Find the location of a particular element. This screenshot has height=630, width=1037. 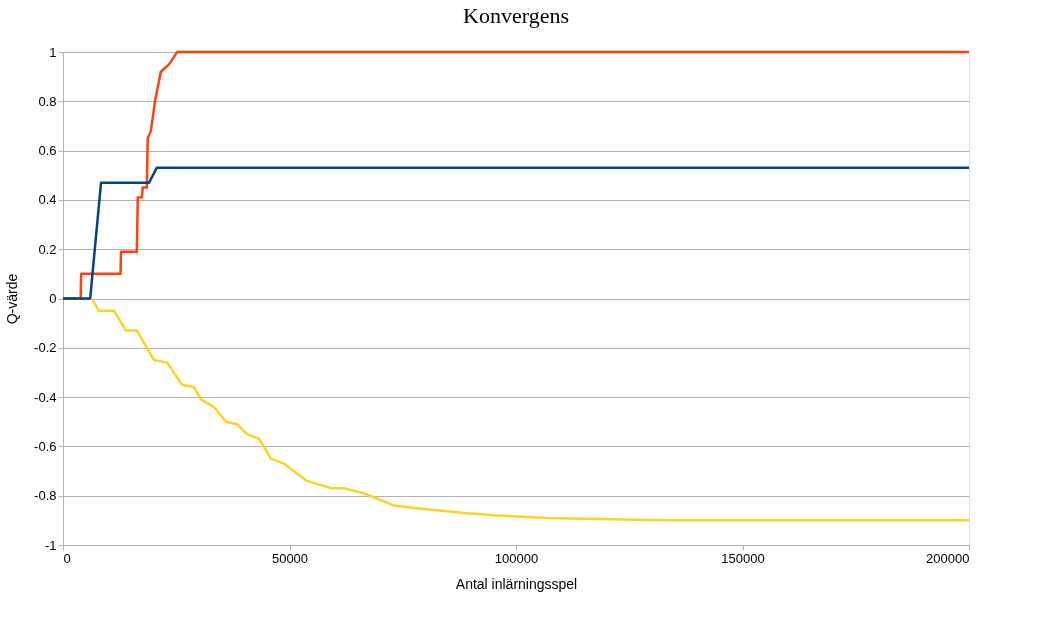

y-tick-label: -0.2 is located at coordinates (45, 348).